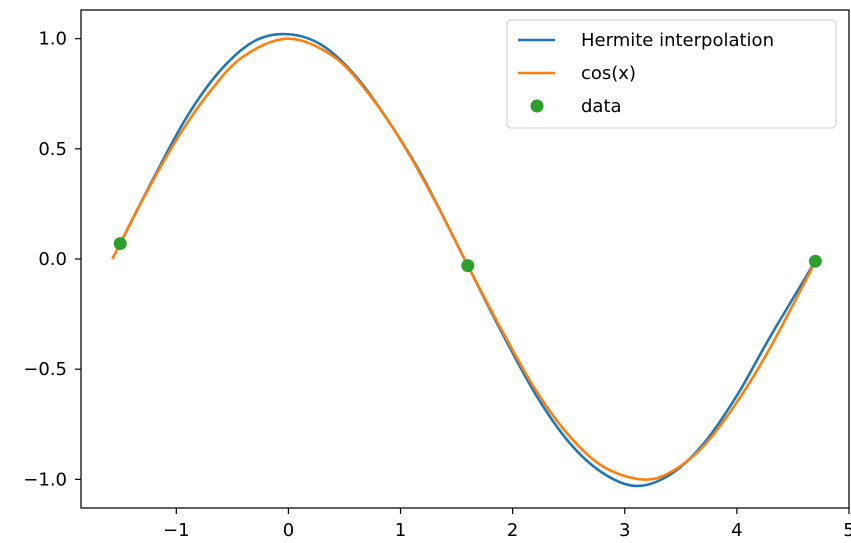 This screenshot has height=543, width=851. Describe the element at coordinates (624, 530) in the screenshot. I see `x-tick-label: 3` at that location.